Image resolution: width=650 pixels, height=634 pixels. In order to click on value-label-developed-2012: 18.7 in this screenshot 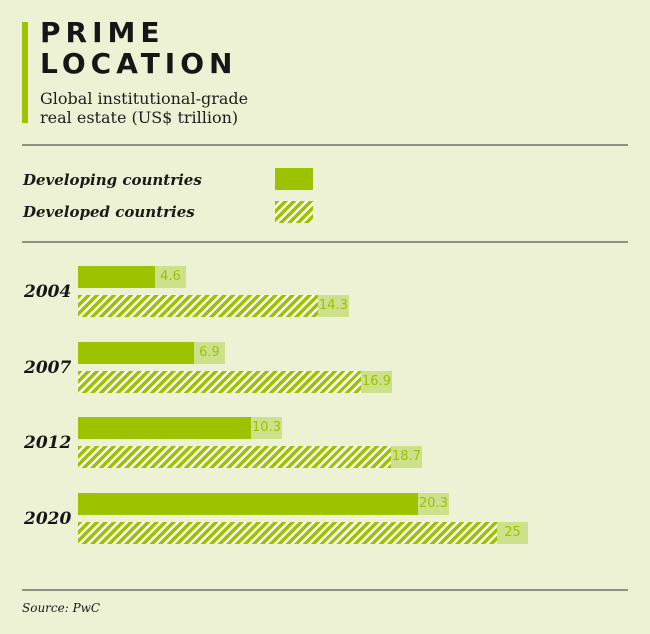, I will do `click(406, 457)`.